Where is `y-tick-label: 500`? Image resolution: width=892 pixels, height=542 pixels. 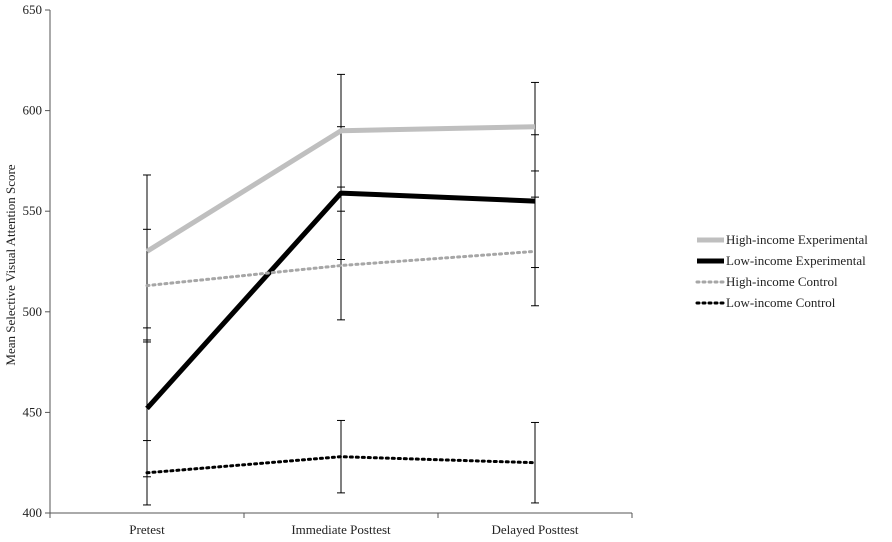 y-tick-label: 500 is located at coordinates (33, 311).